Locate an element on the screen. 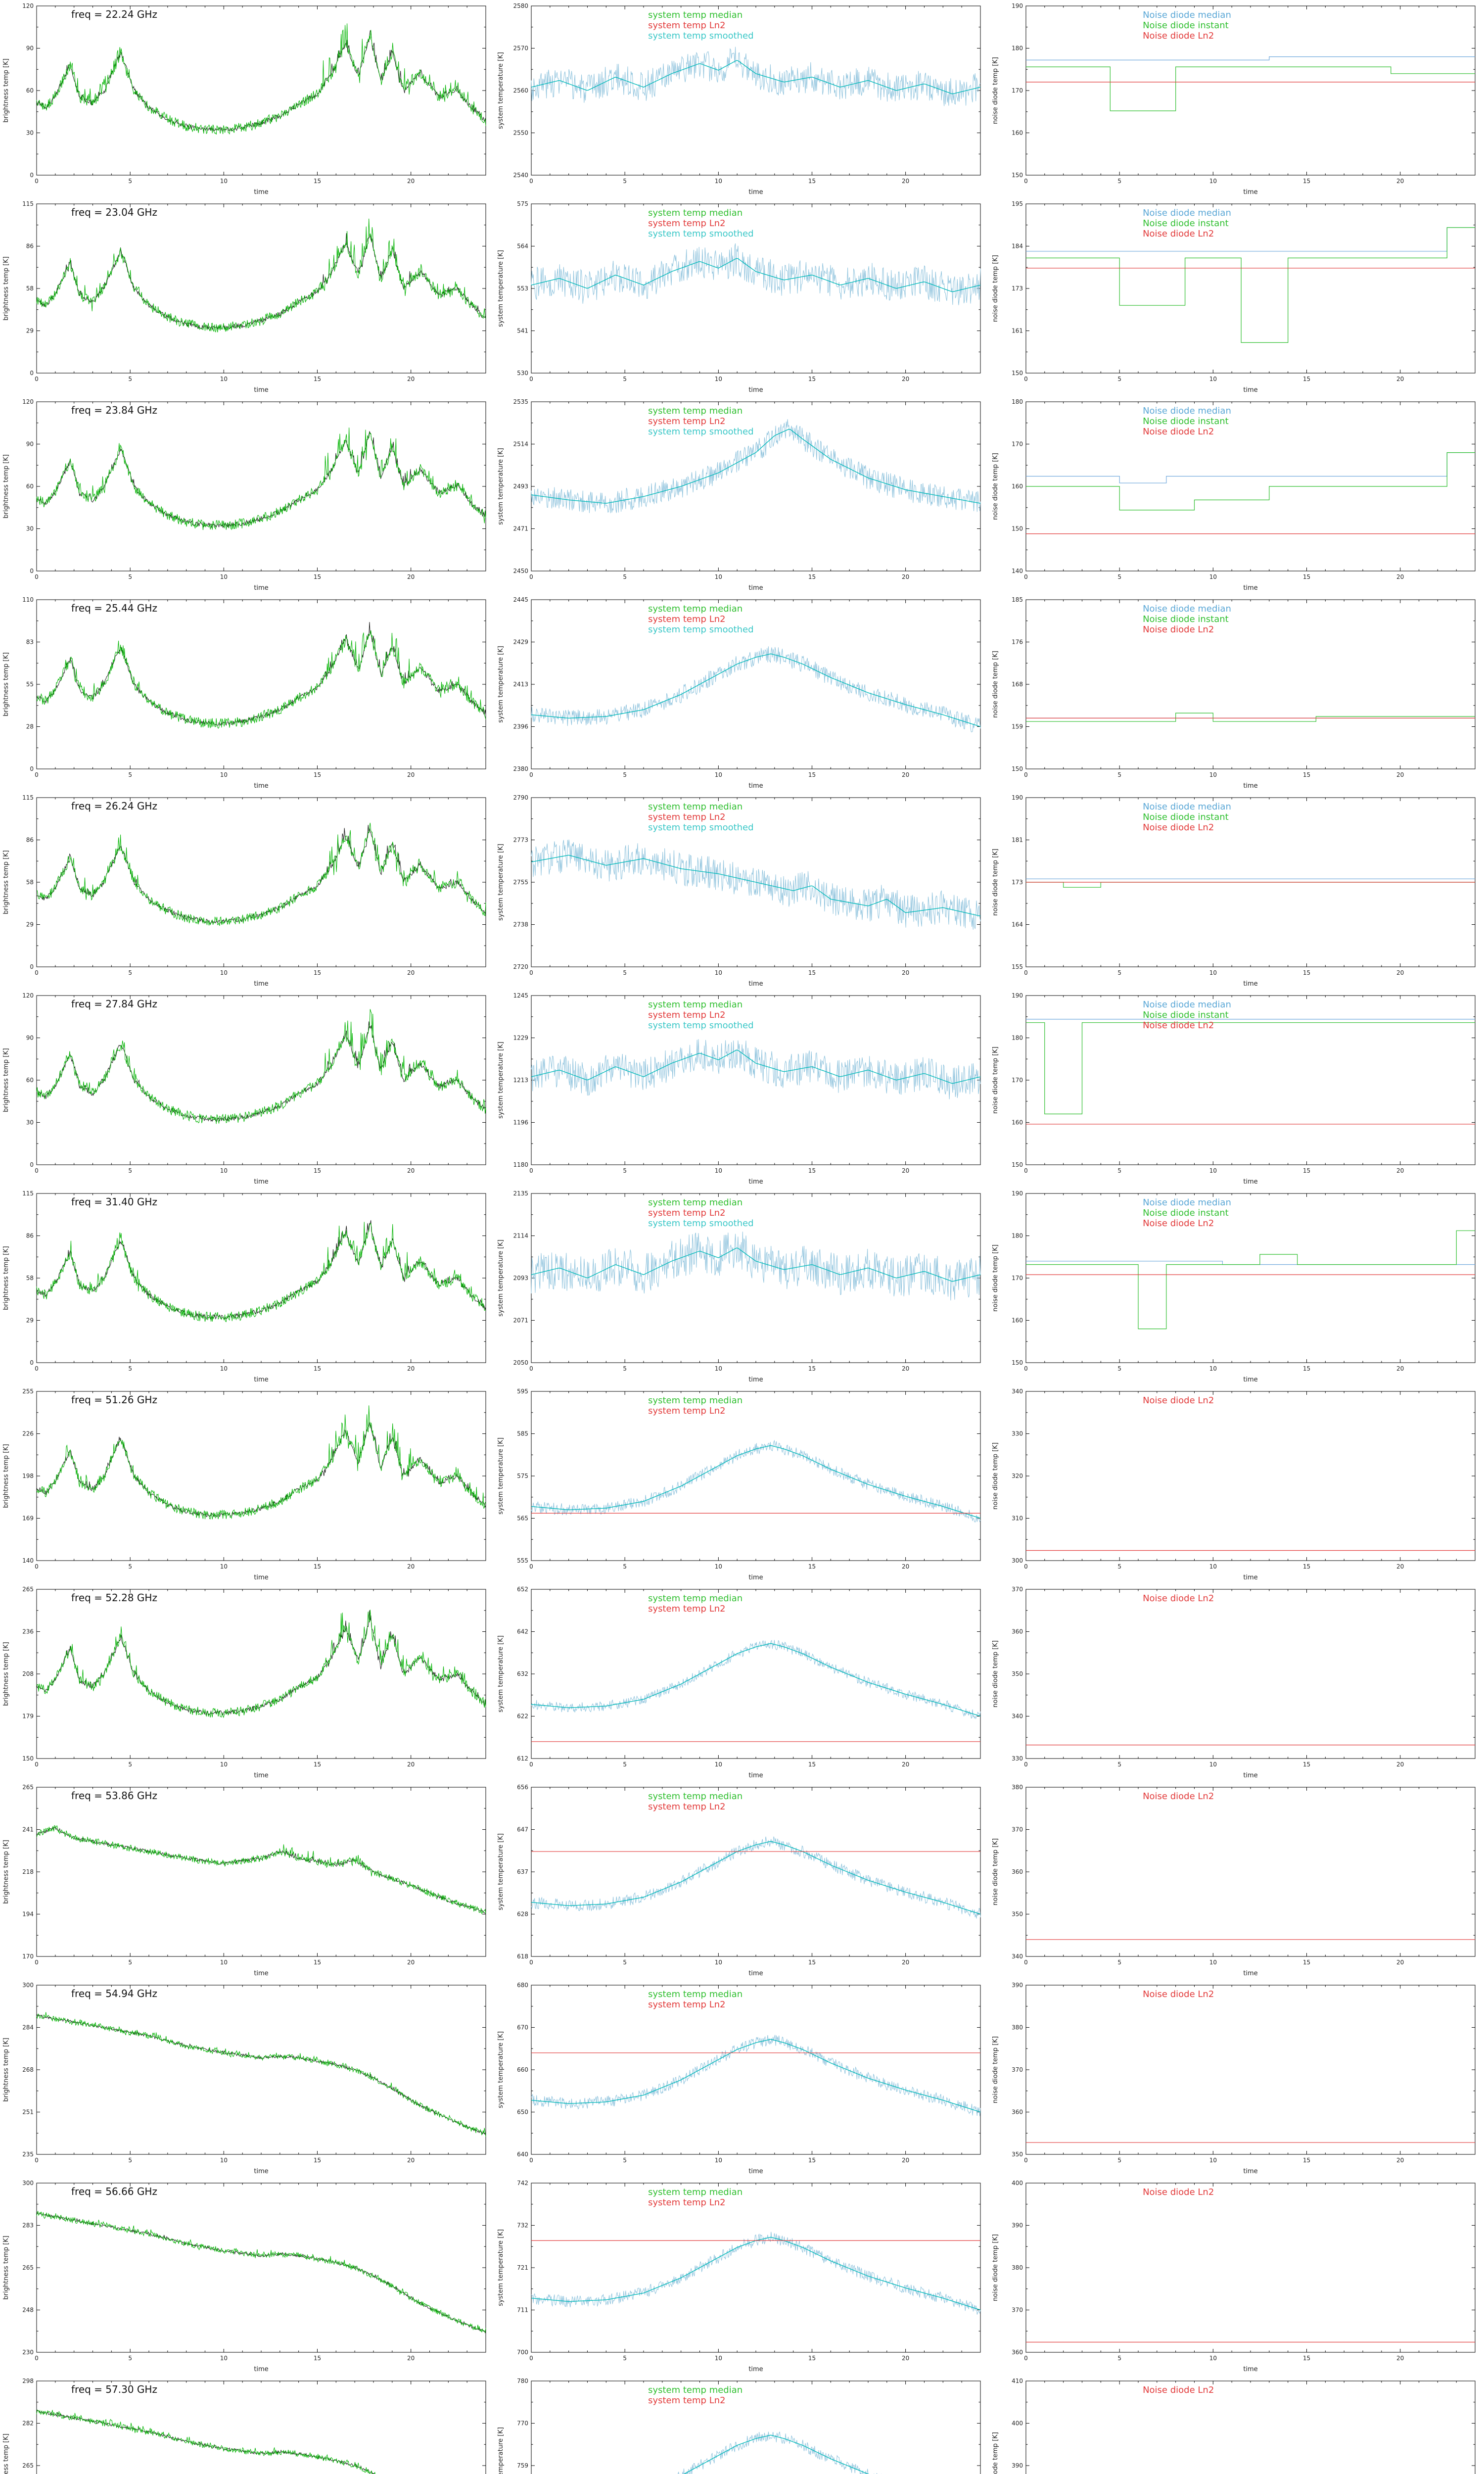  svg-text: 759 is located at coordinates (522, 2465).